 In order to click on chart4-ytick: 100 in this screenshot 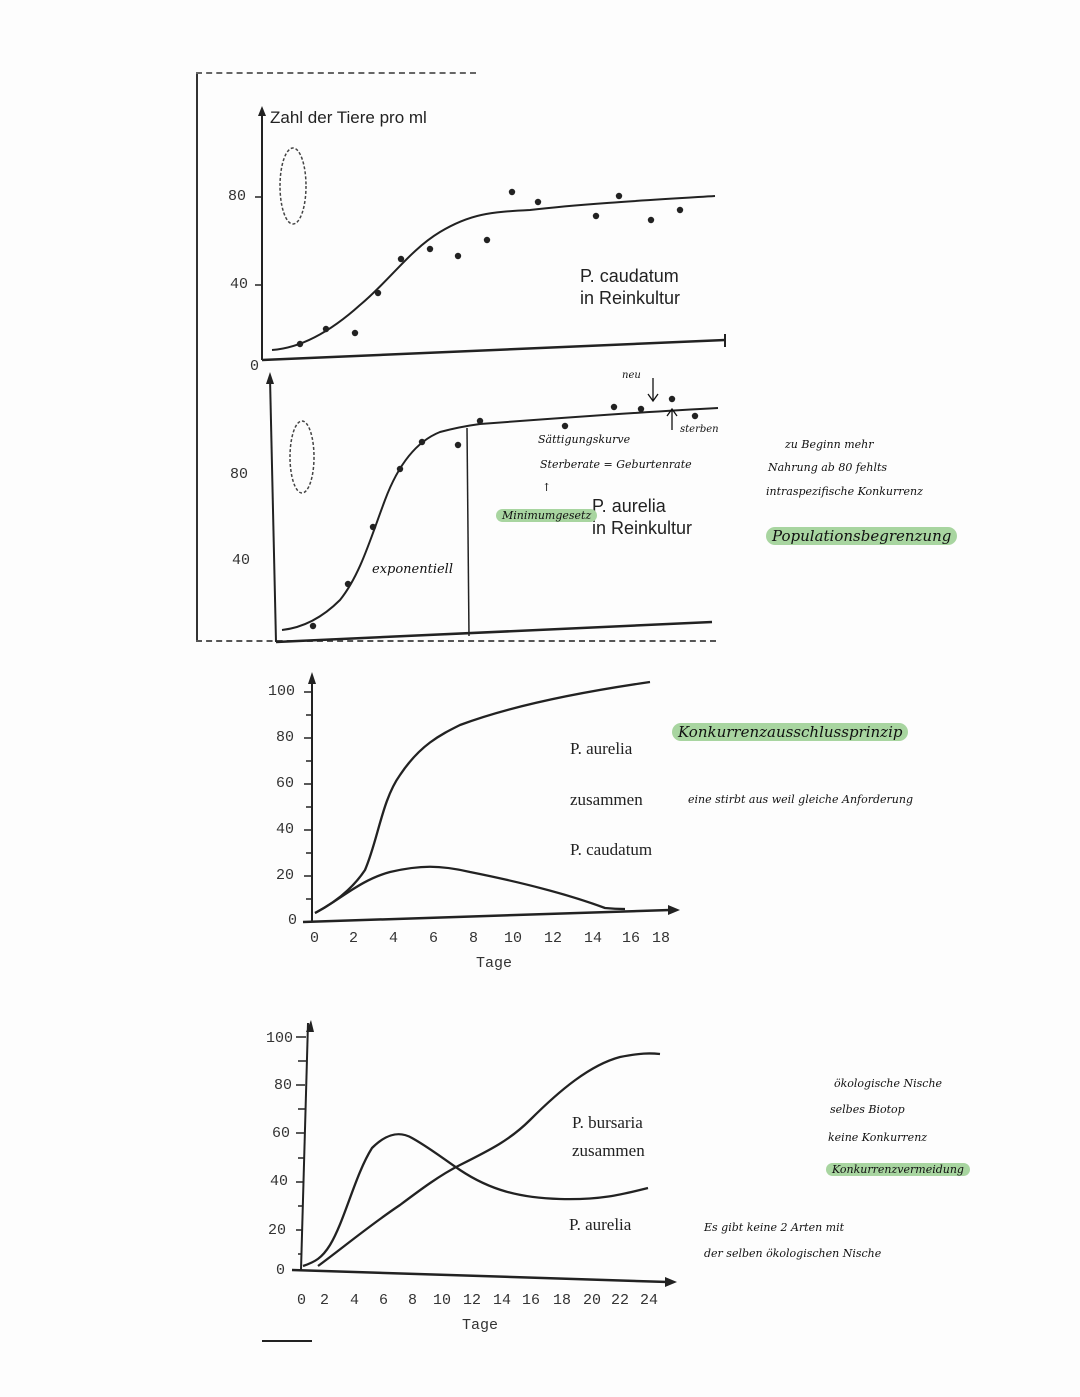, I will do `click(280, 1038)`.